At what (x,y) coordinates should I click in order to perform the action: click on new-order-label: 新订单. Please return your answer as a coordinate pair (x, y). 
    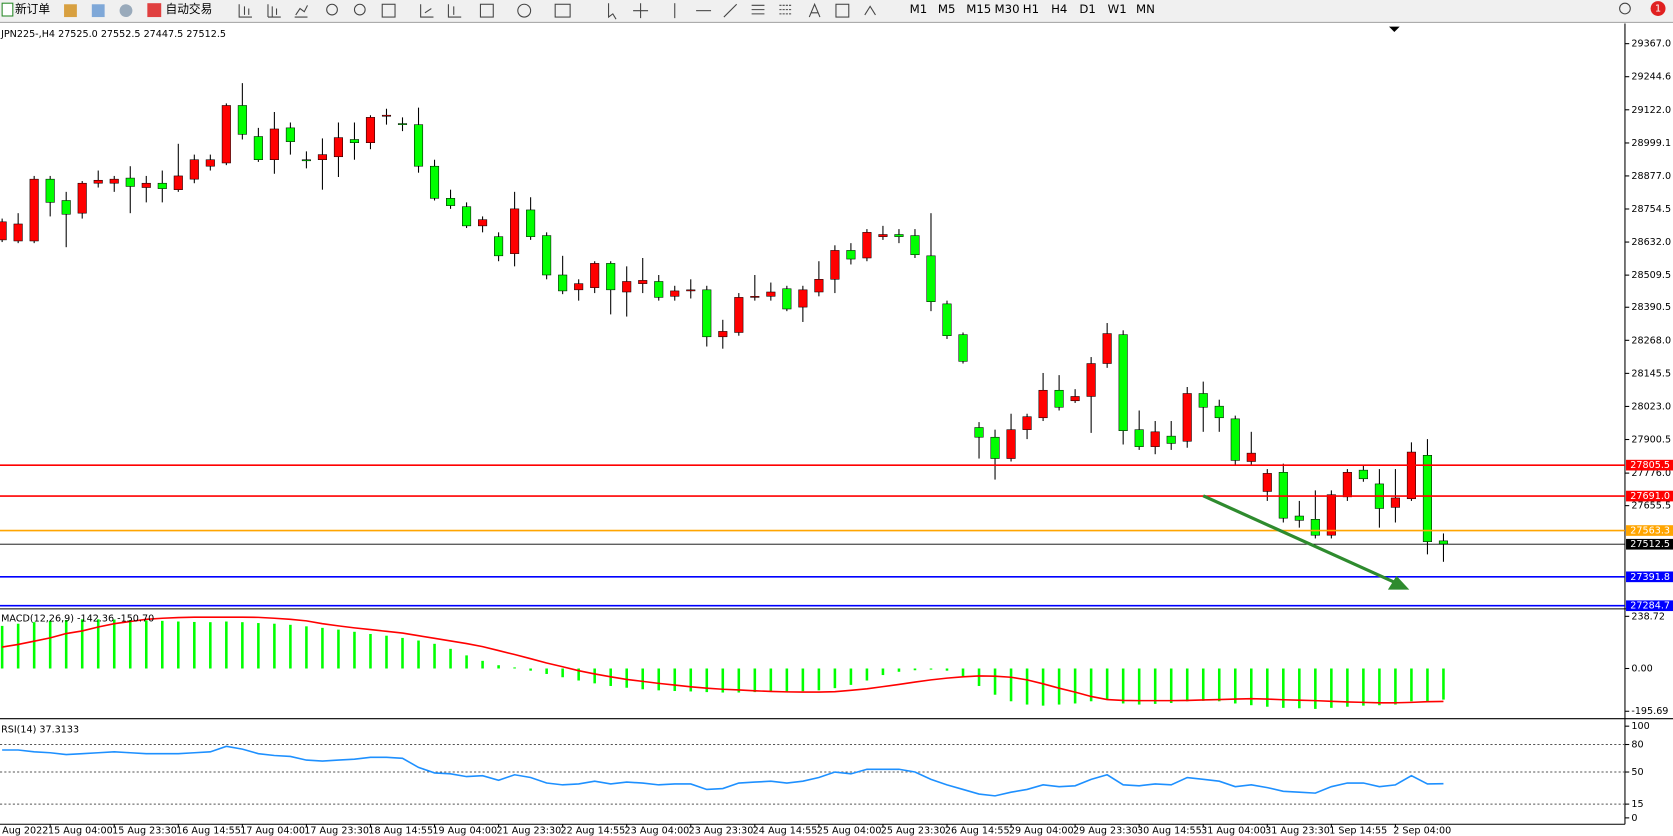
    Looking at the image, I should click on (32, 9).